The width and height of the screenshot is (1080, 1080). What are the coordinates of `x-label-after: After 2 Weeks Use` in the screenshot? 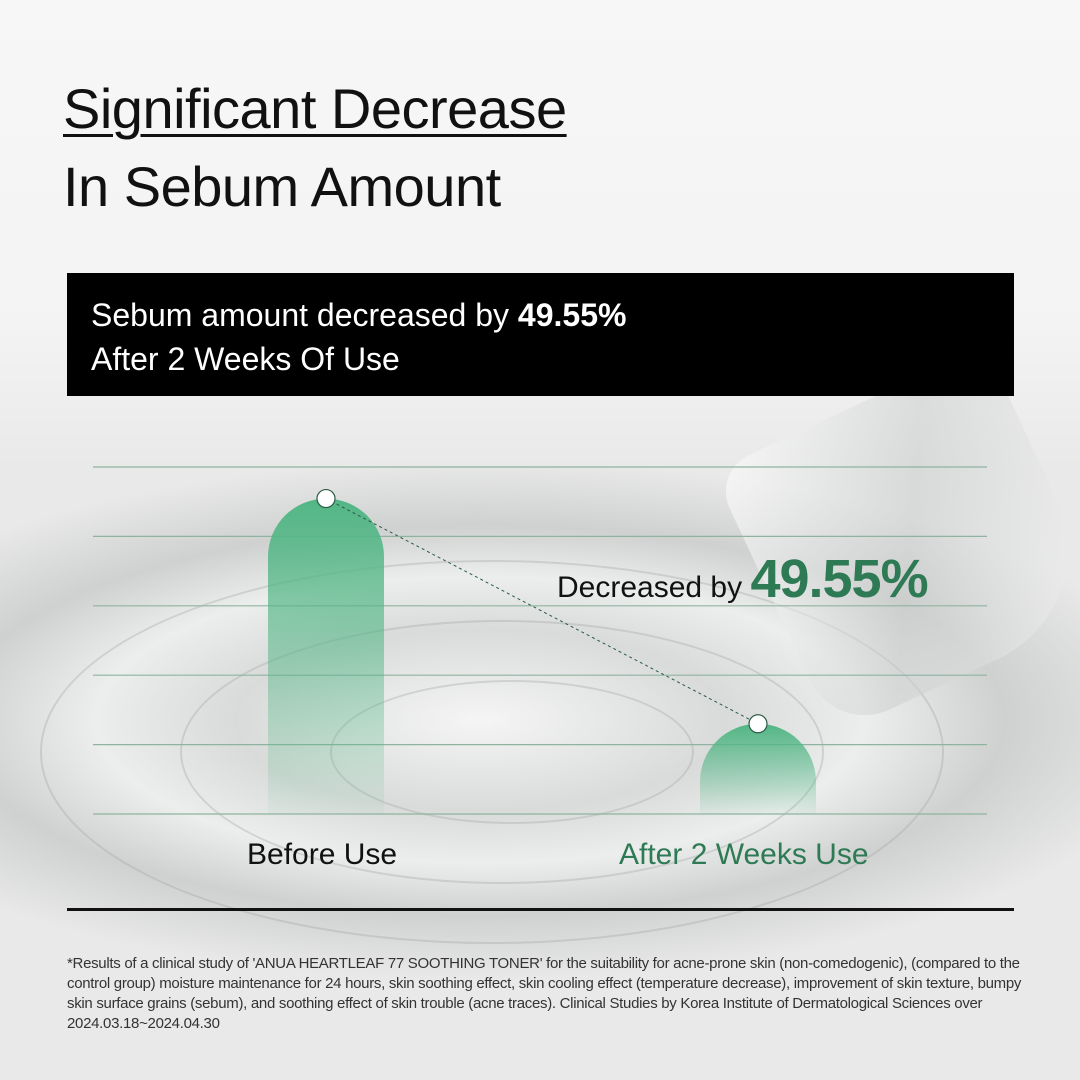 It's located at (744, 854).